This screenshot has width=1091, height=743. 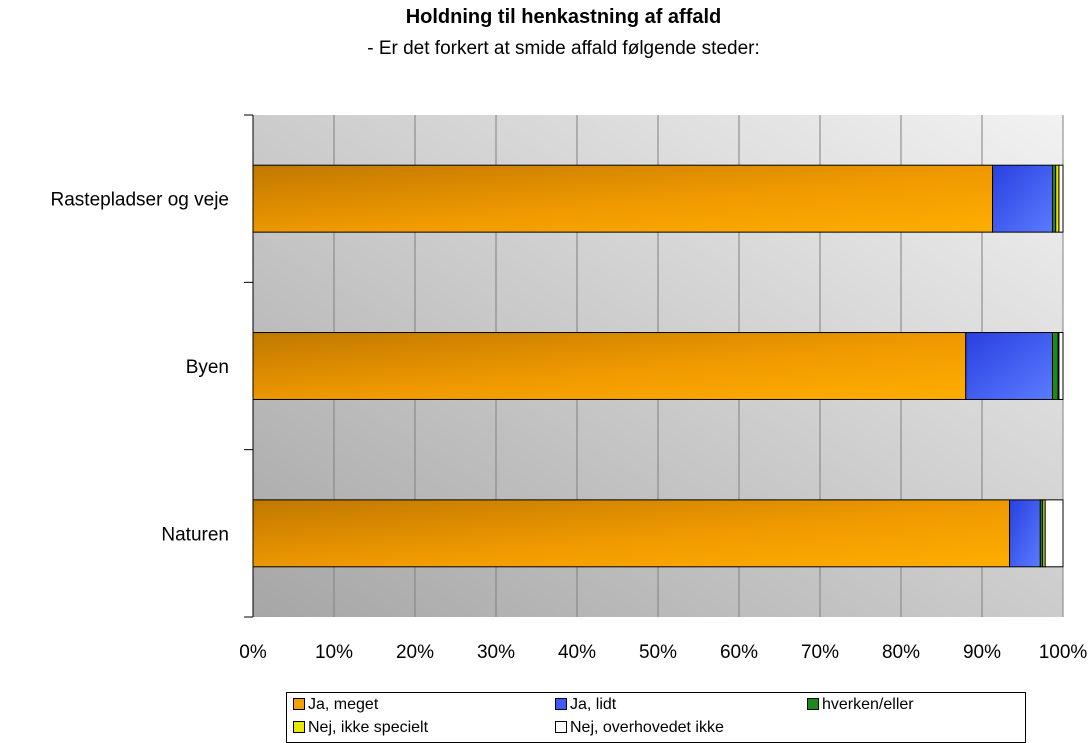 What do you see at coordinates (563, 17) in the screenshot?
I see `chart-title: Holdning til henkastning af affald` at bounding box center [563, 17].